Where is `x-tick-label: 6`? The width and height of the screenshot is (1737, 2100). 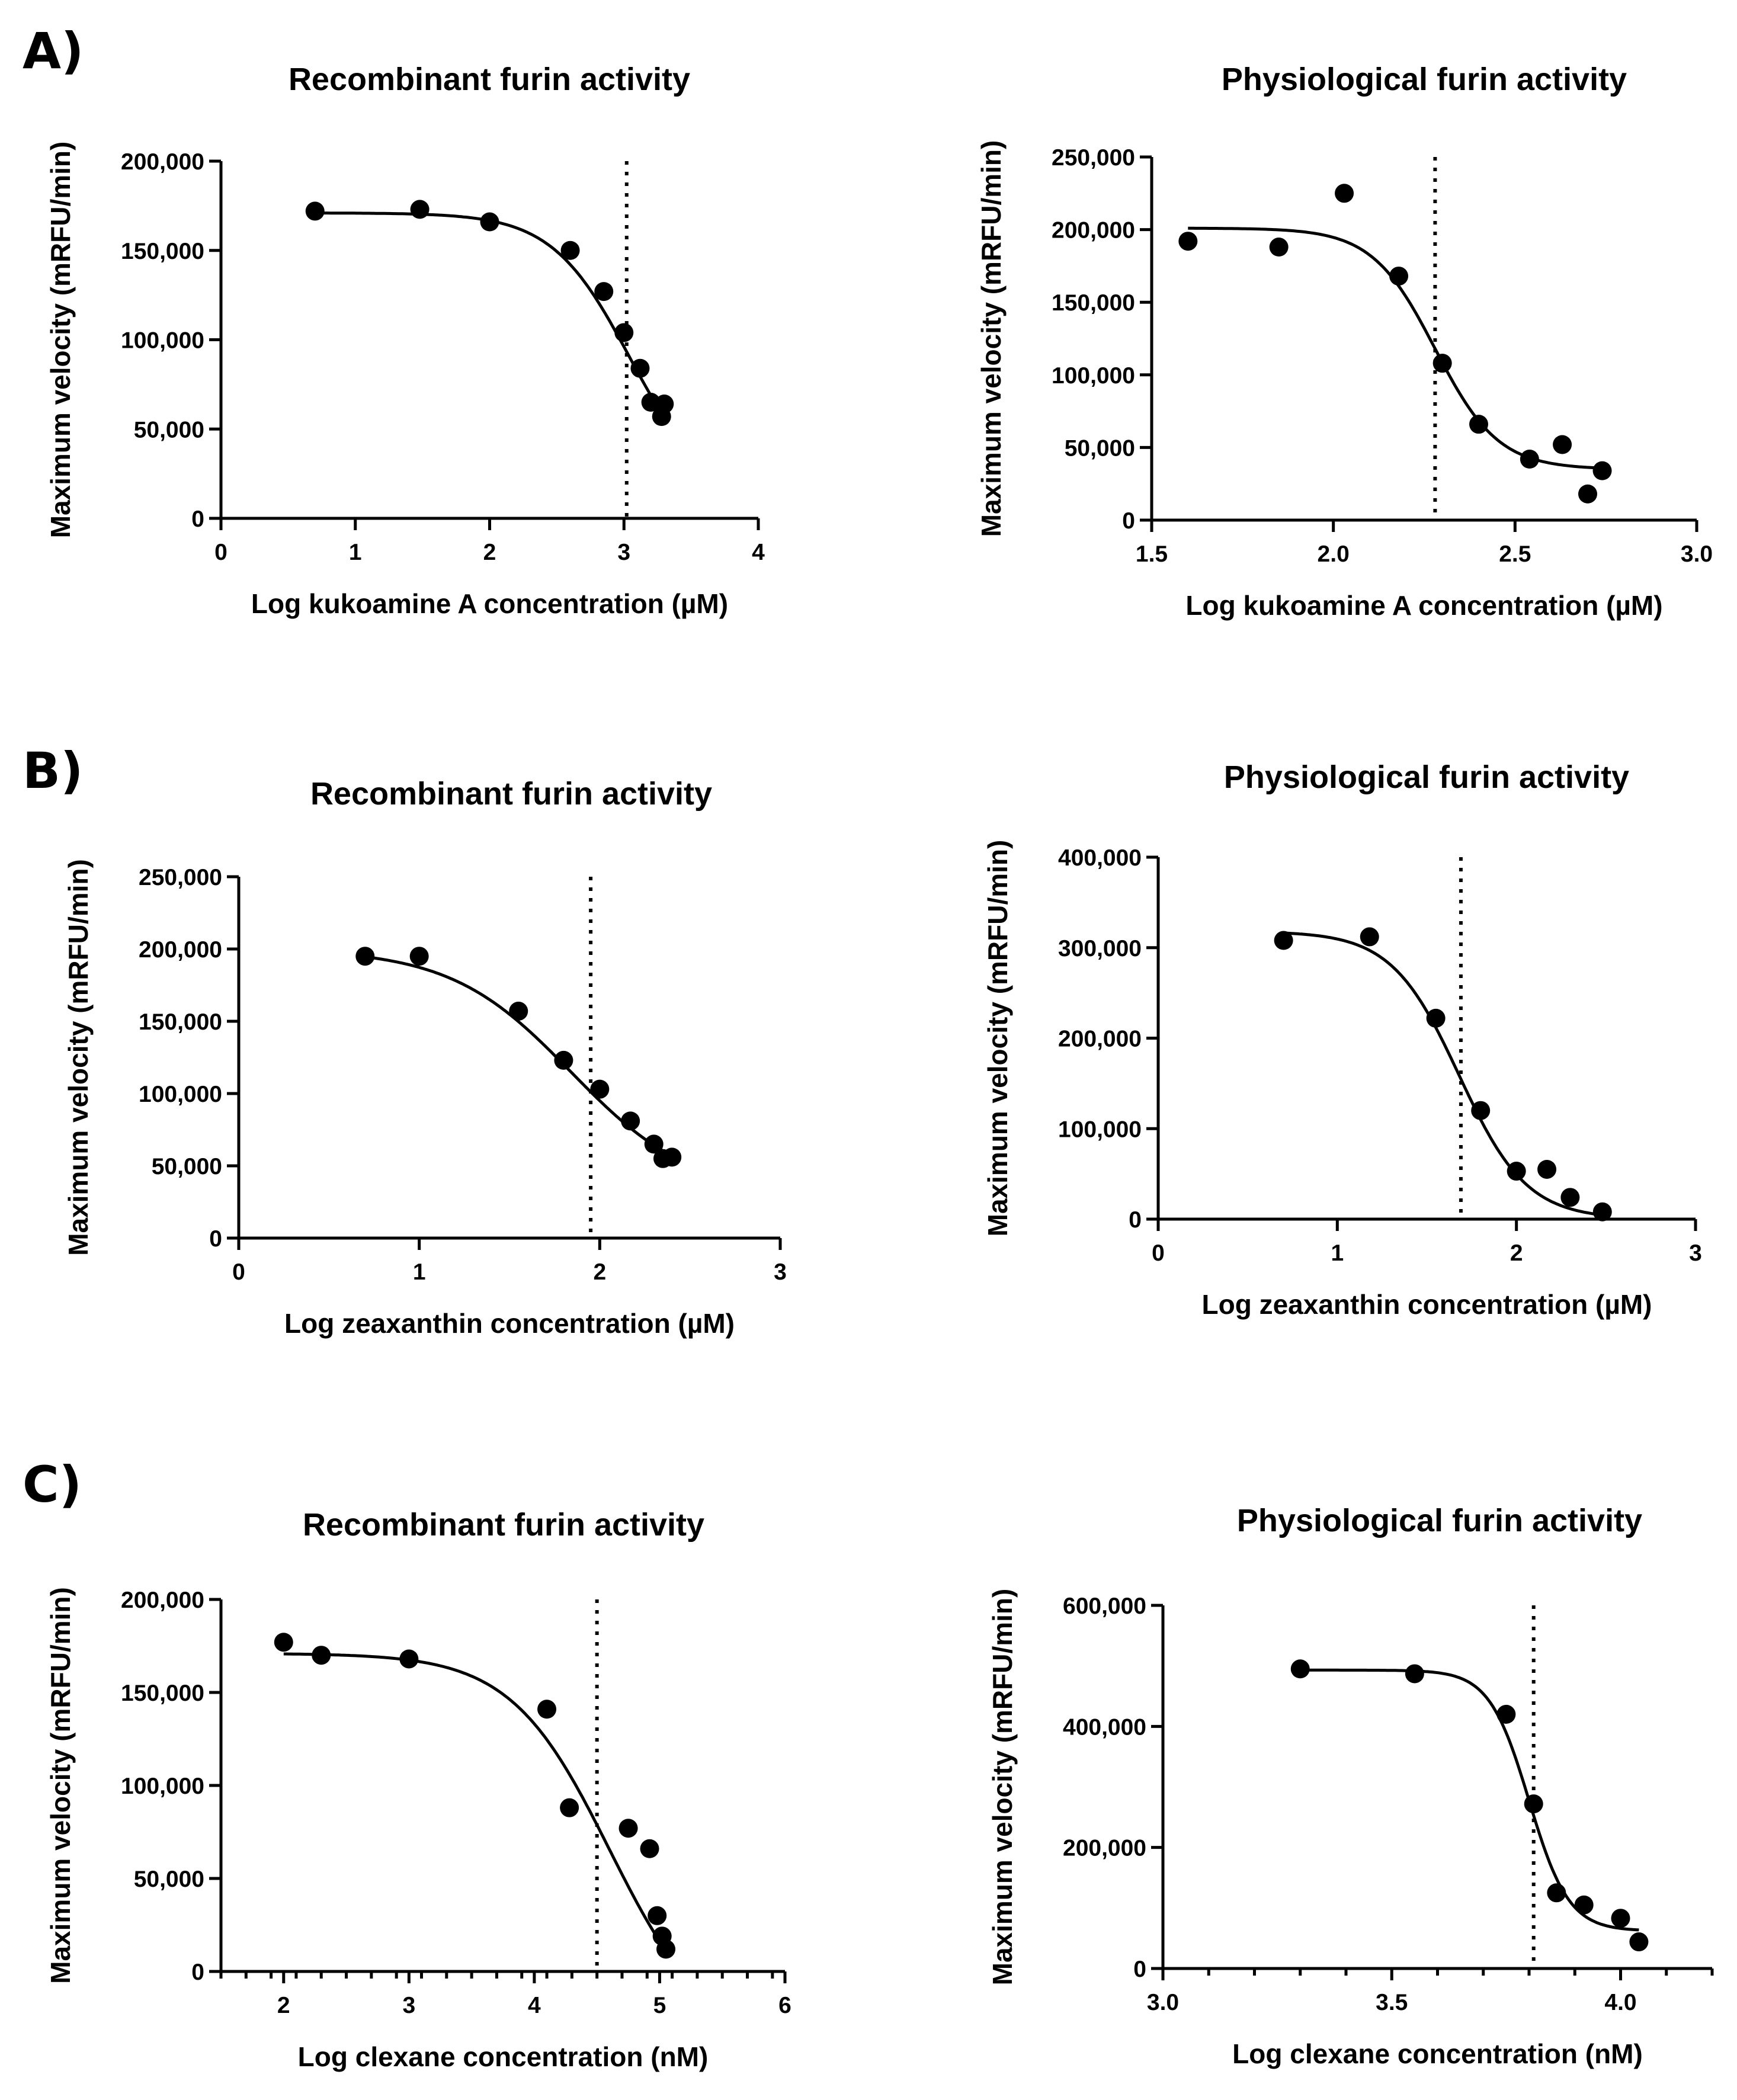 x-tick-label: 6 is located at coordinates (784, 2005).